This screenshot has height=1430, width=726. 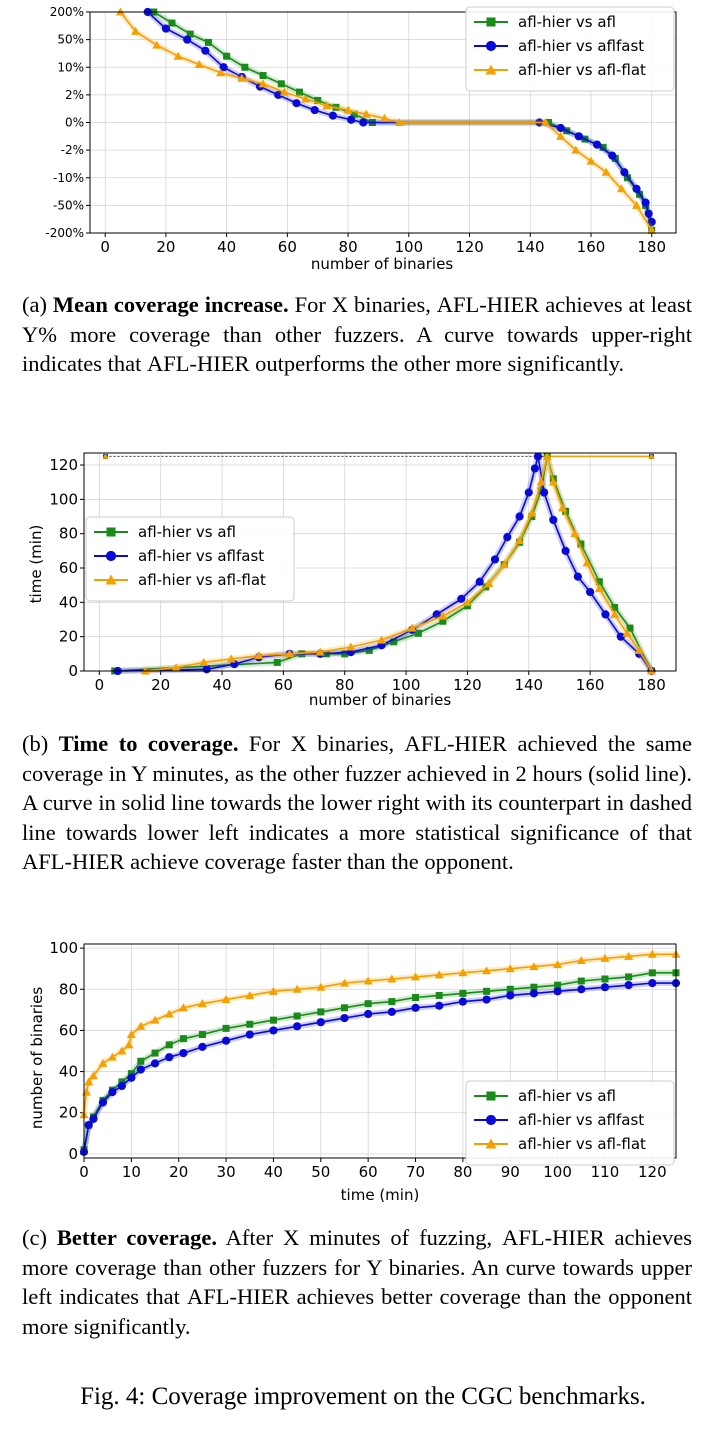 What do you see at coordinates (528, 685) in the screenshot?
I see `x-tick-label: 140` at bounding box center [528, 685].